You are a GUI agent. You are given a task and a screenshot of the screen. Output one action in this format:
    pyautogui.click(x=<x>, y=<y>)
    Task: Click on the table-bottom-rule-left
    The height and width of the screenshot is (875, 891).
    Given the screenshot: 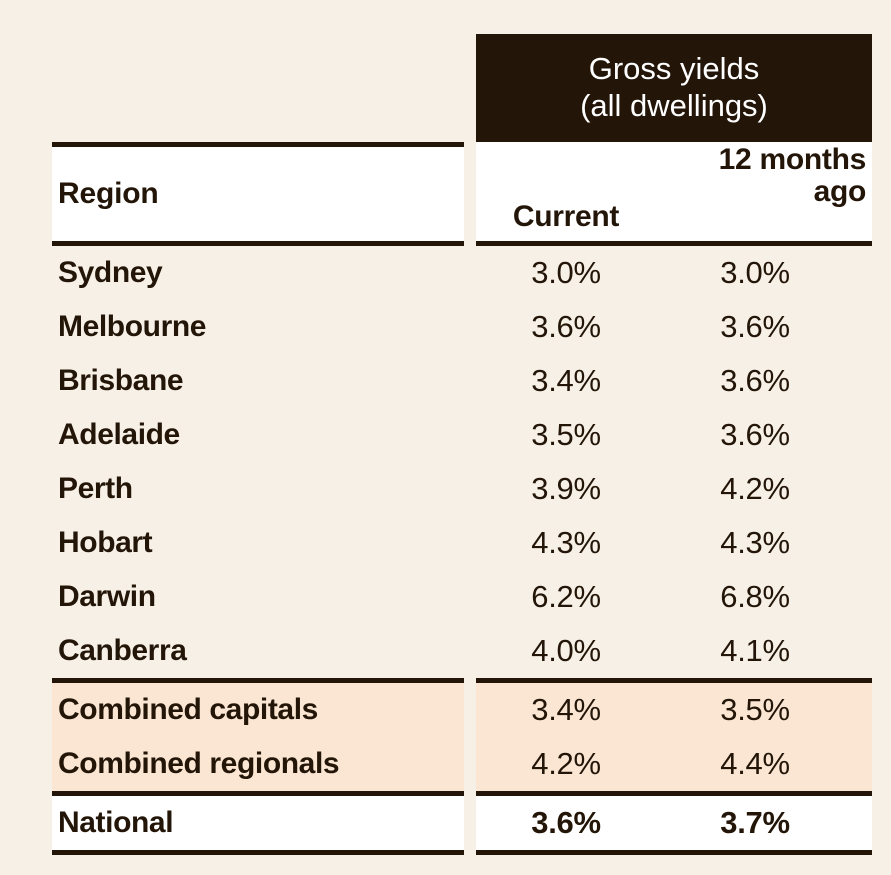 What is the action you would take?
    pyautogui.click(x=258, y=852)
    